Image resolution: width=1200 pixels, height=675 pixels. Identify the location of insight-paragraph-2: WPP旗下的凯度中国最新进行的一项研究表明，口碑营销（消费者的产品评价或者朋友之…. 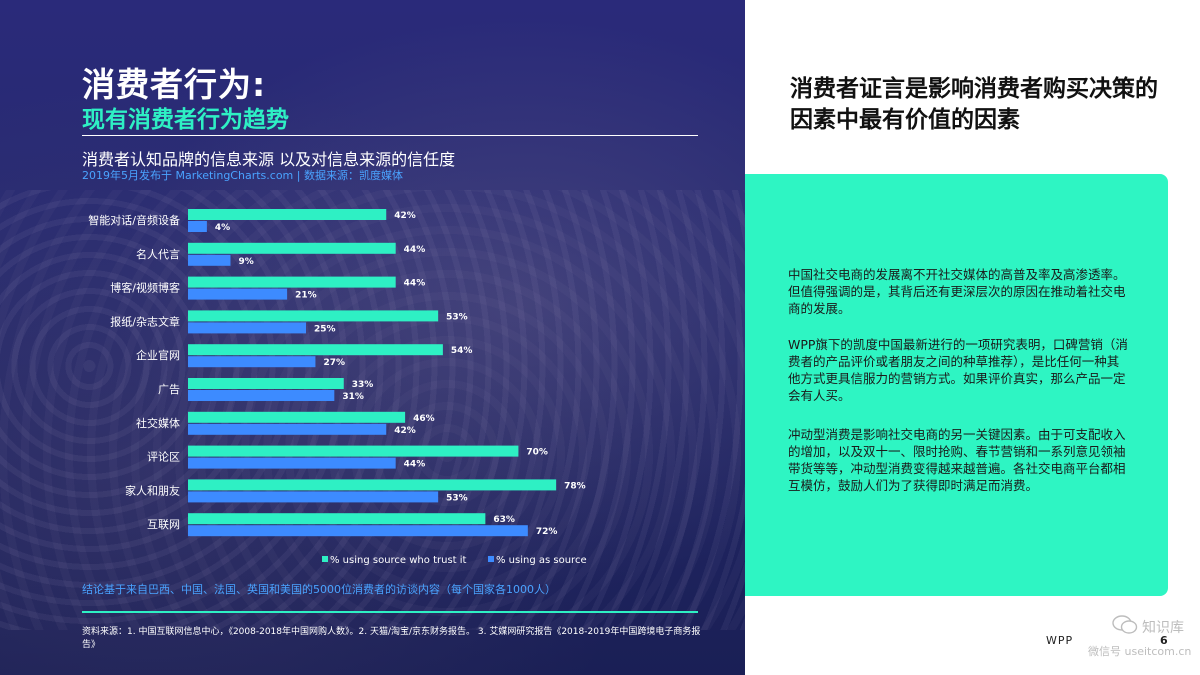
(958, 370).